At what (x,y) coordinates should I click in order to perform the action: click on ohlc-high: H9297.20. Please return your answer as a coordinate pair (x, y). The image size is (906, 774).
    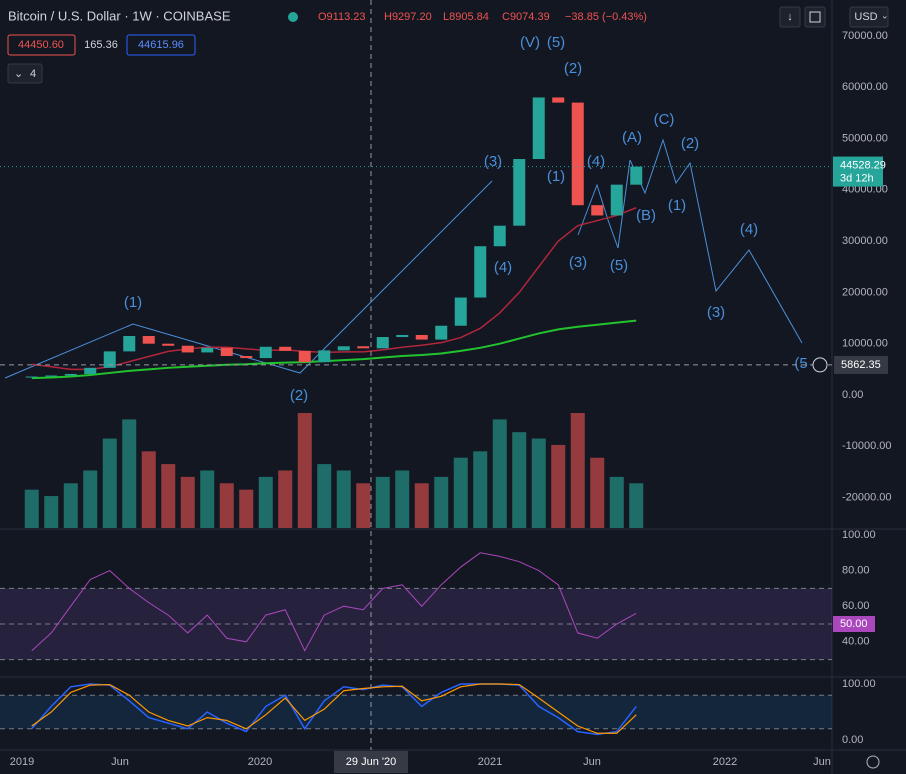
    Looking at the image, I should click on (408, 17).